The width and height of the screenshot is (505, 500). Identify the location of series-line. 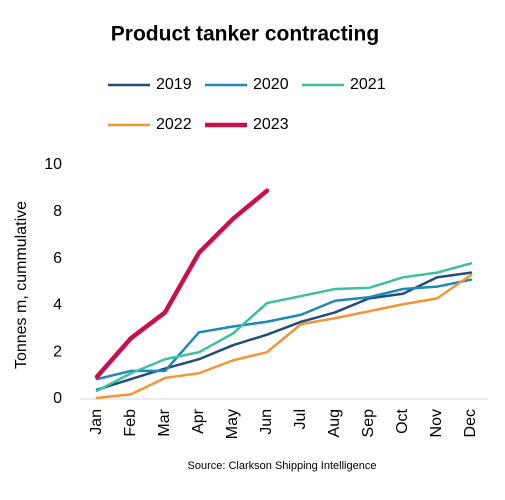
(182, 284).